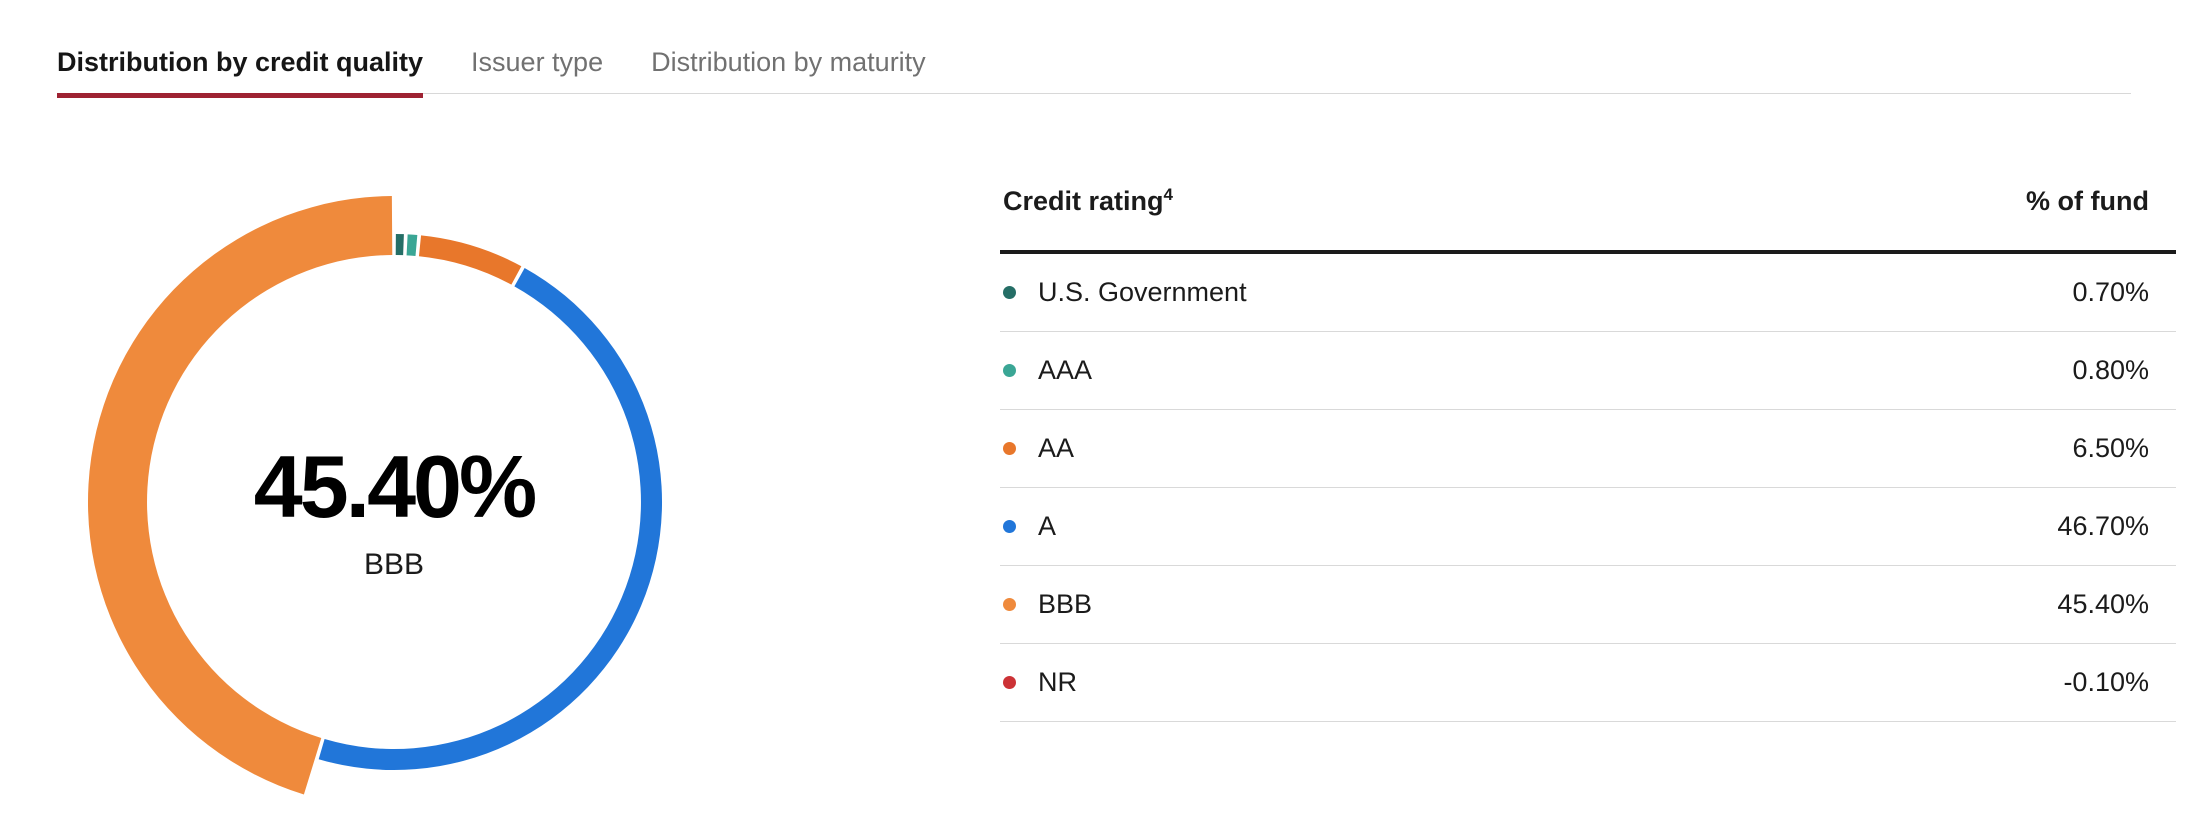  What do you see at coordinates (1009, 526) in the screenshot?
I see `legend-dot-a` at bounding box center [1009, 526].